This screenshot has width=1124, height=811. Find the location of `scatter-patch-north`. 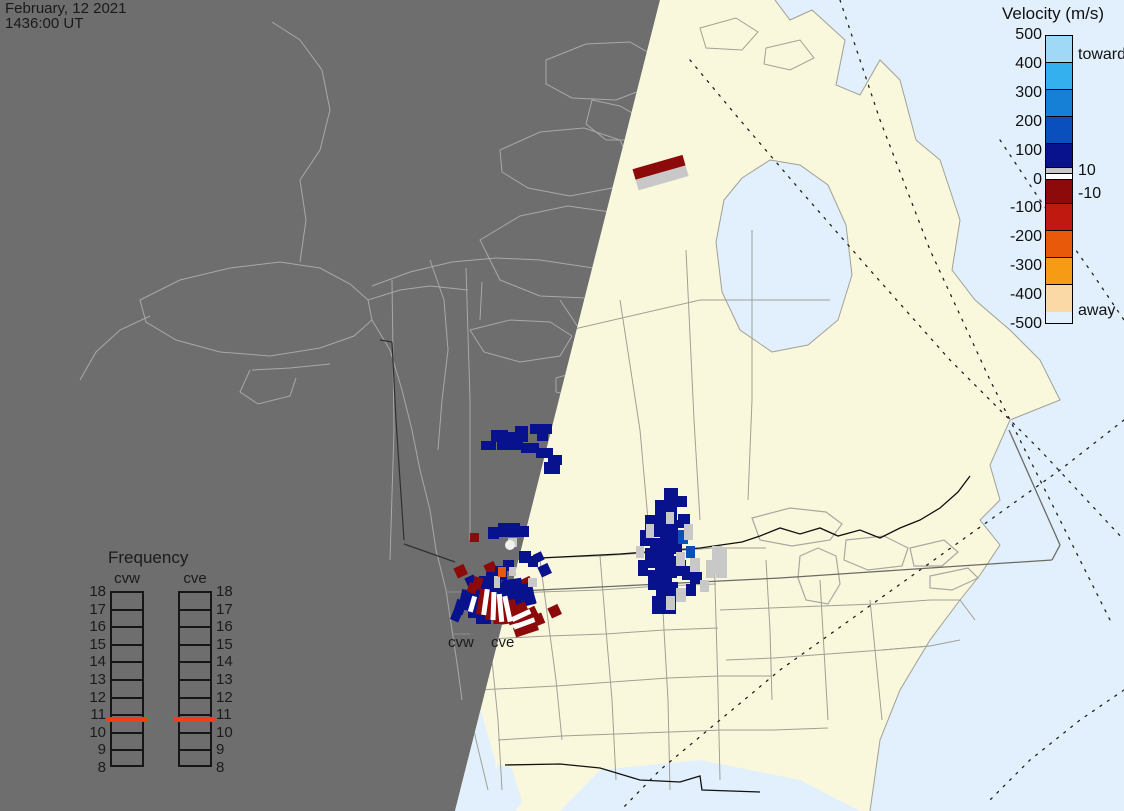

scatter-patch-north is located at coordinates (660, 172).